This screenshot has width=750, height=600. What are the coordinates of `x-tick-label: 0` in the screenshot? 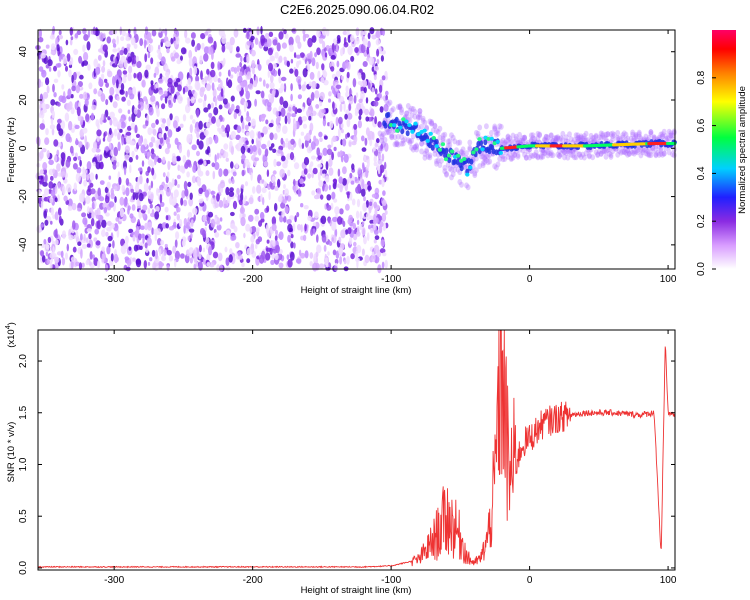 It's located at (530, 580).